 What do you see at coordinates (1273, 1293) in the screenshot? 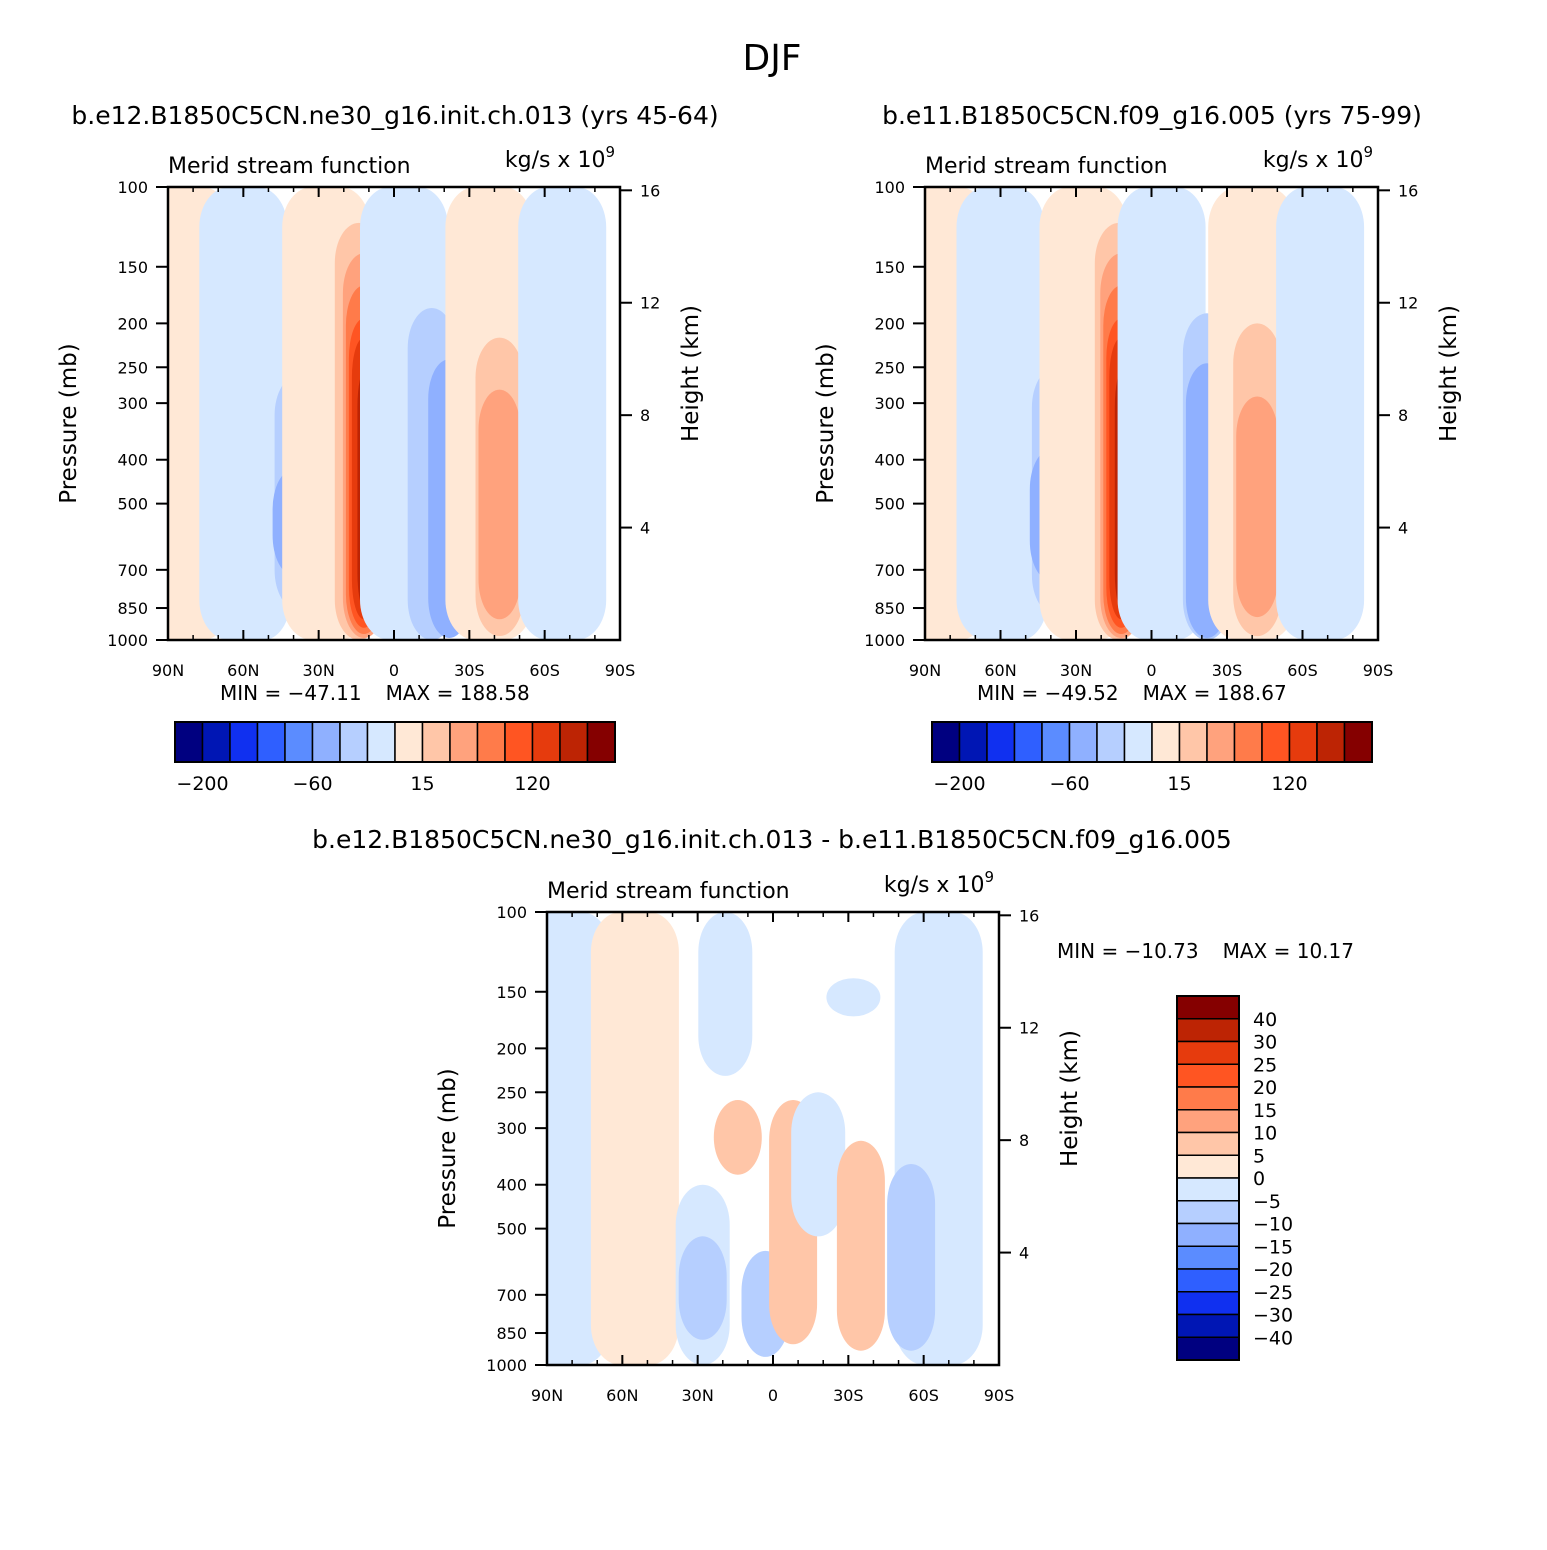
I see `colorbar-label: −25` at bounding box center [1273, 1293].